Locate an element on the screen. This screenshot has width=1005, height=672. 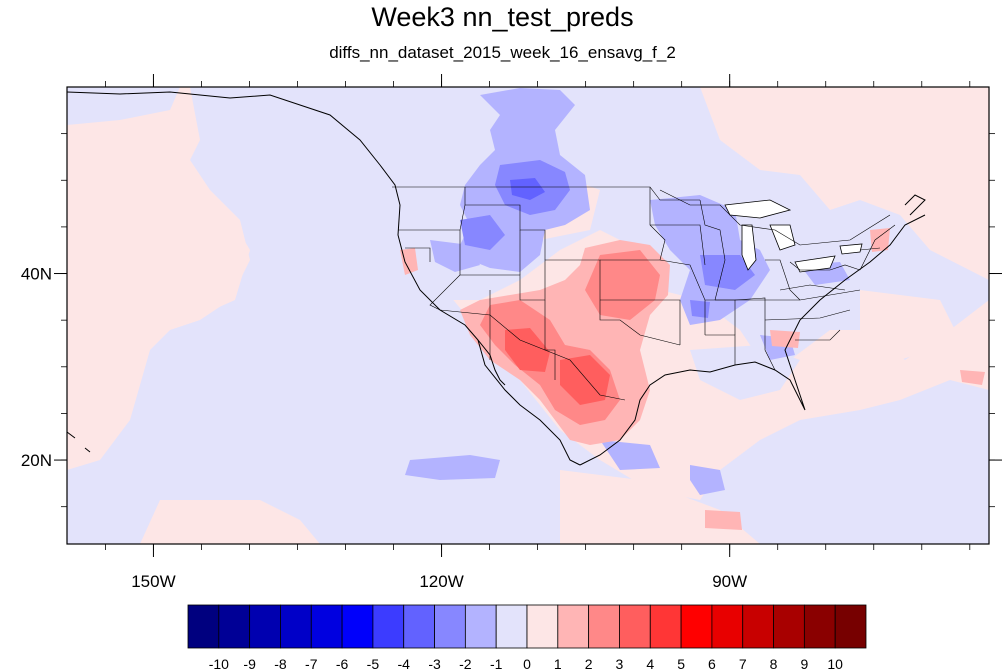
colorbar-label: -5 is located at coordinates (373, 664).